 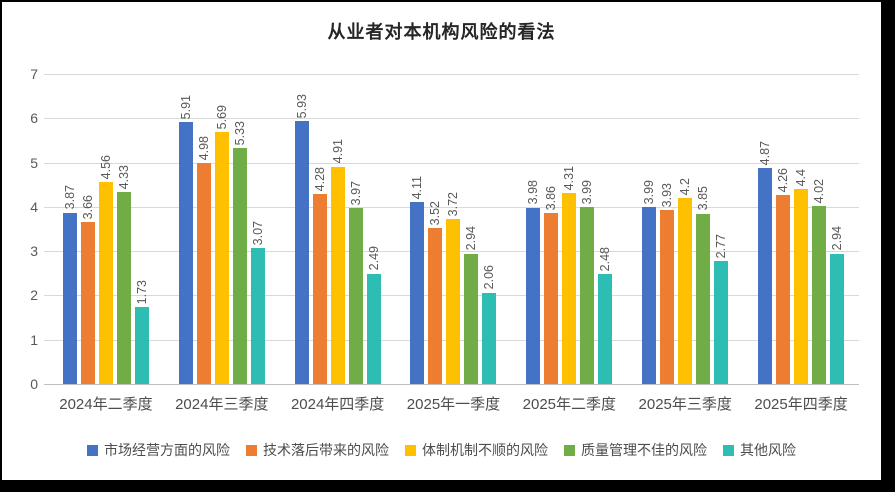 I want to click on legend-item: 质量管理不佳的风险, so click(x=635, y=450).